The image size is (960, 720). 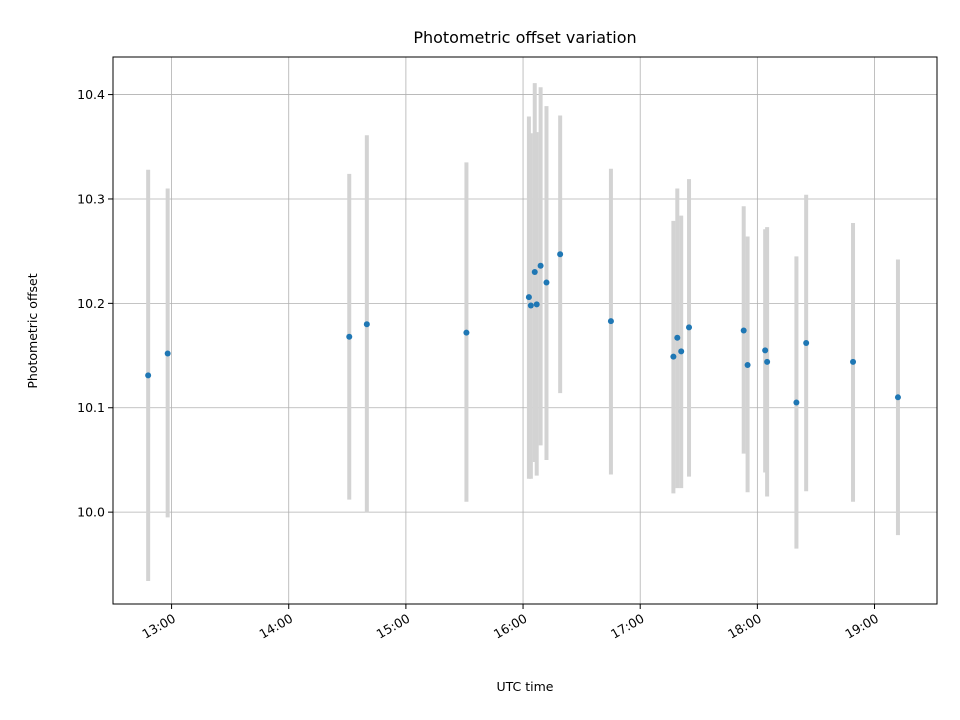 I want to click on x-tick-label: 19:00, so click(x=861, y=626).